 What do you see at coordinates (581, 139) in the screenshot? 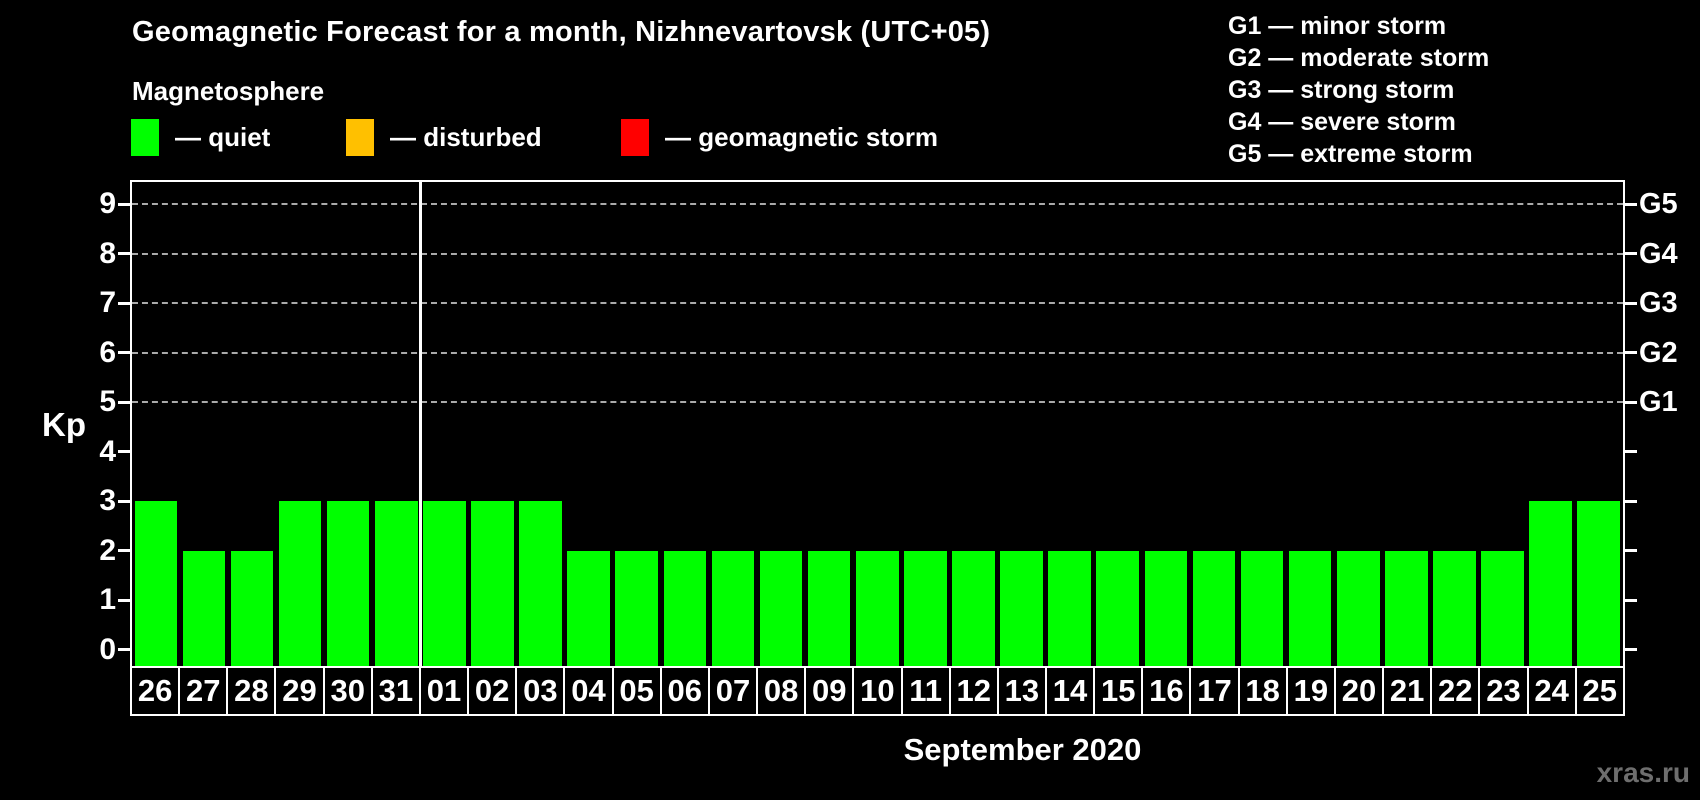
I see `condition-legend: — quiet — disturbed — geomagnetic storm` at bounding box center [581, 139].